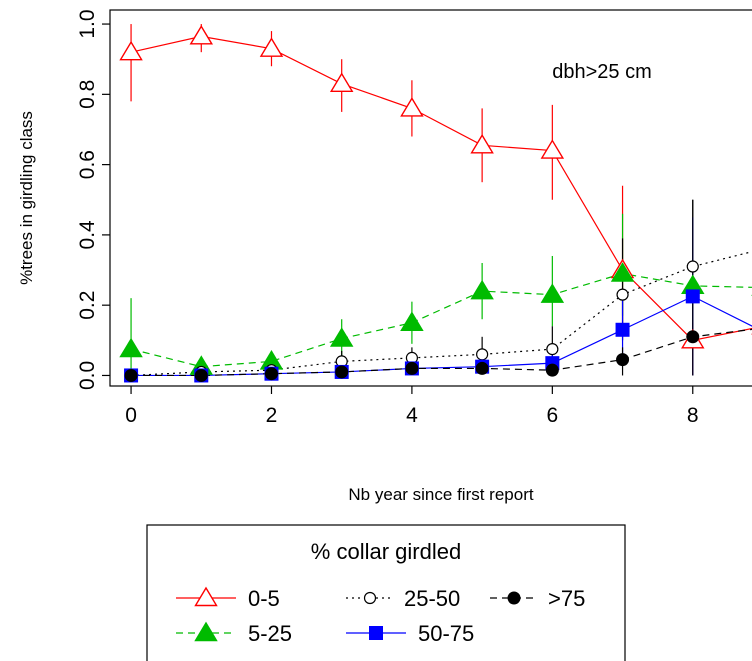  I want to click on x-tick-label: 0, so click(131, 415).